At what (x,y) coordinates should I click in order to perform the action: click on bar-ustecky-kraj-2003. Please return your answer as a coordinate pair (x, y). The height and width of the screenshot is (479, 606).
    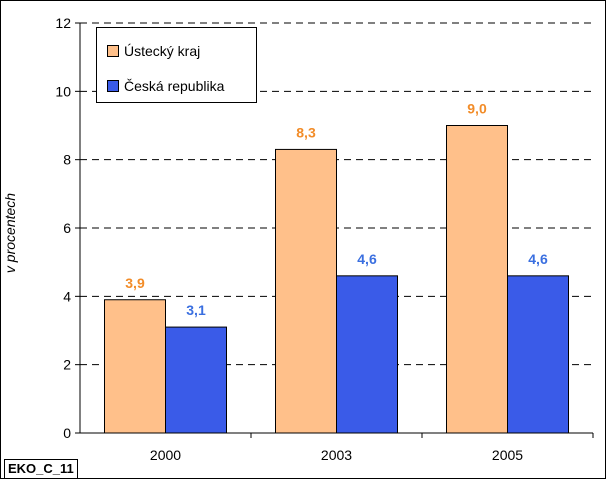
    Looking at the image, I should click on (306, 291).